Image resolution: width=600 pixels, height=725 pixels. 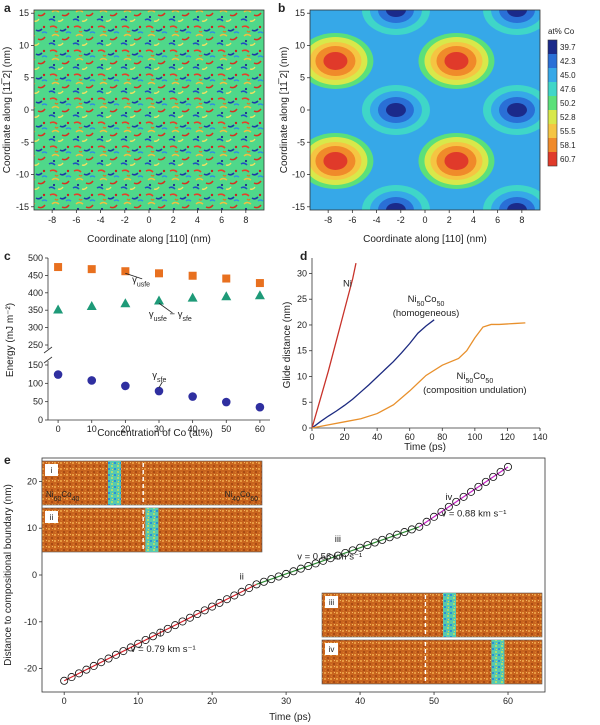 What do you see at coordinates (24, 45) in the screenshot?
I see `y-tick-label-a-5: 10` at bounding box center [24, 45].